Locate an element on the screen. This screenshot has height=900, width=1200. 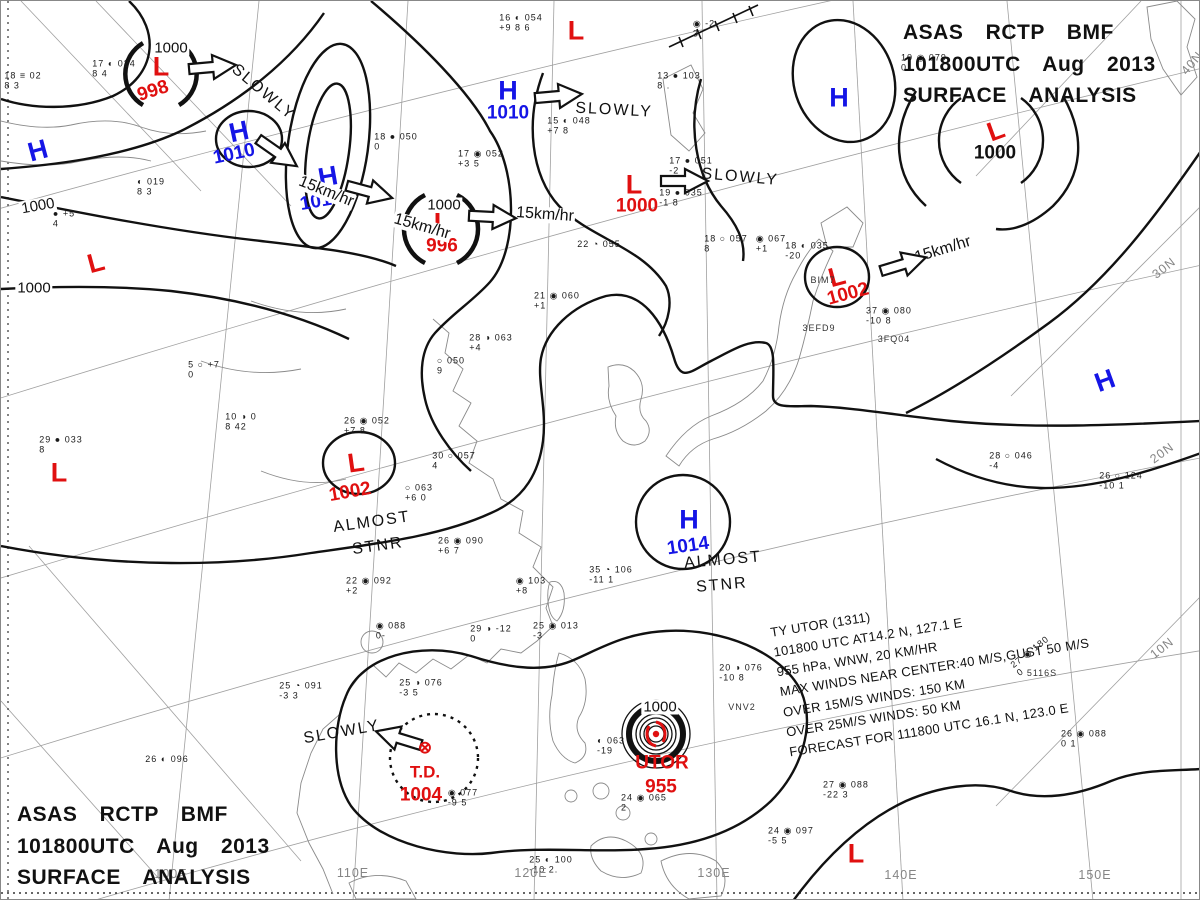
td-symbol: ⊗ is located at coordinates (425, 747).